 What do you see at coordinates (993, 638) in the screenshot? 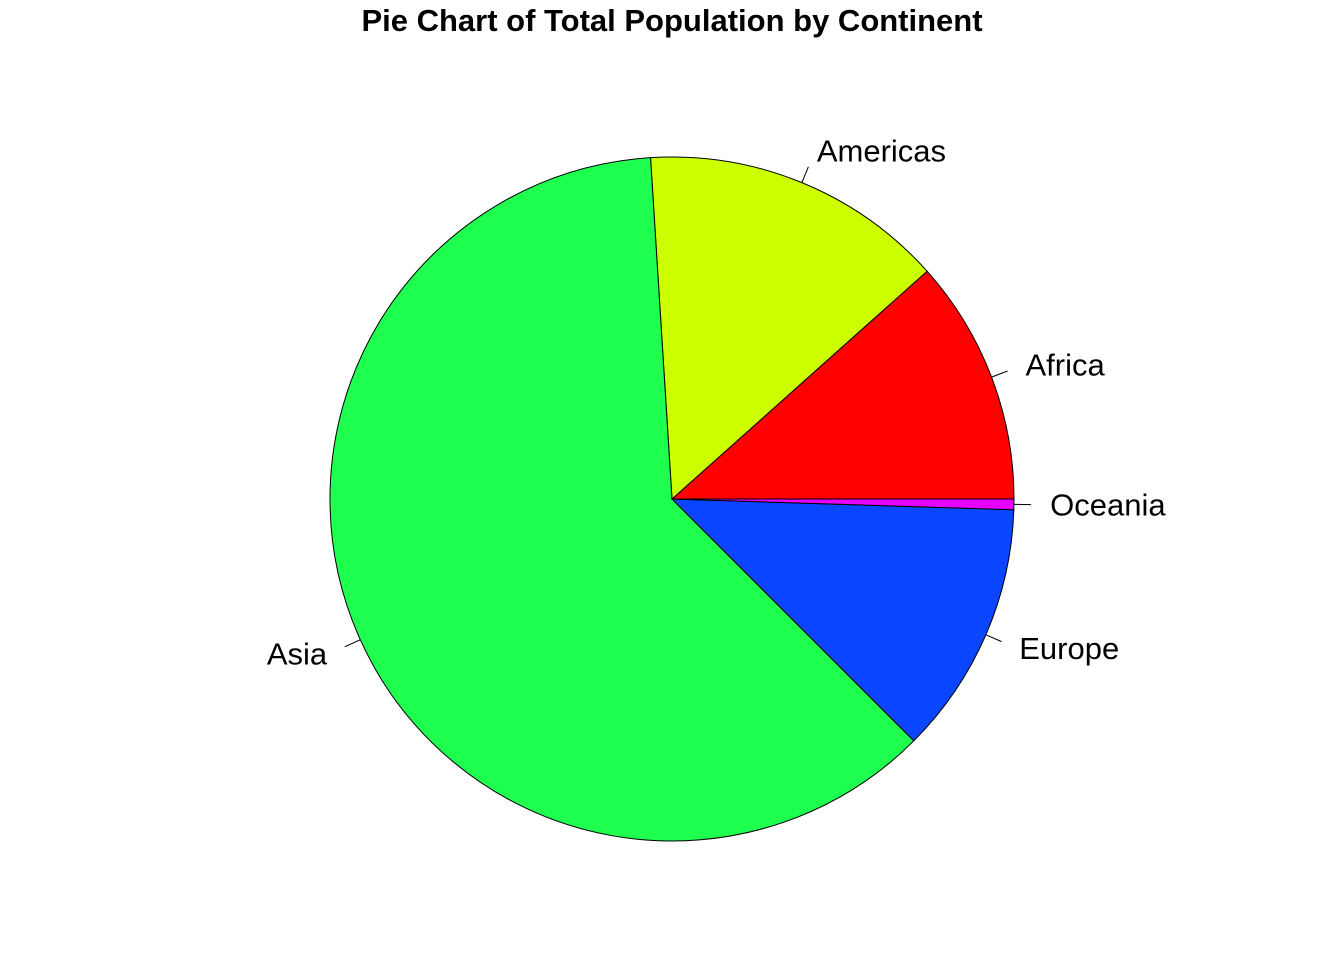
I see `label-tick-europe` at bounding box center [993, 638].